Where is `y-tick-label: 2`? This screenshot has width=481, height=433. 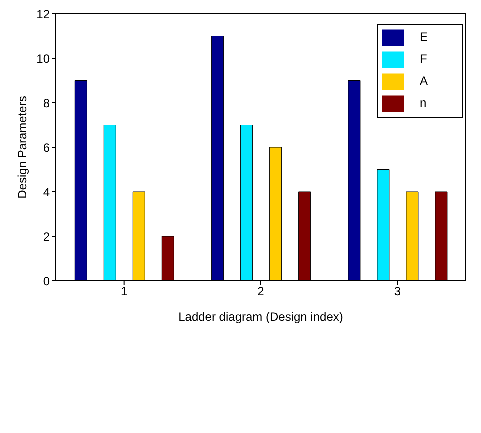 y-tick-label: 2 is located at coordinates (46, 237).